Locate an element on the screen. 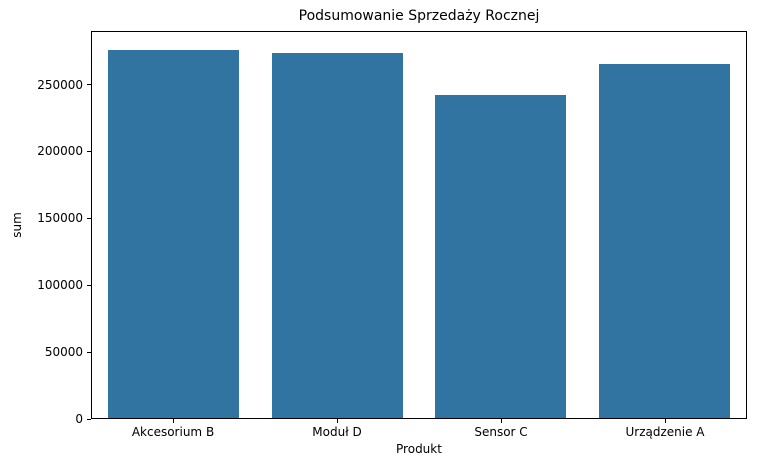 The width and height of the screenshot is (780, 464). y-tick-label: 150000 is located at coordinates (60, 218).